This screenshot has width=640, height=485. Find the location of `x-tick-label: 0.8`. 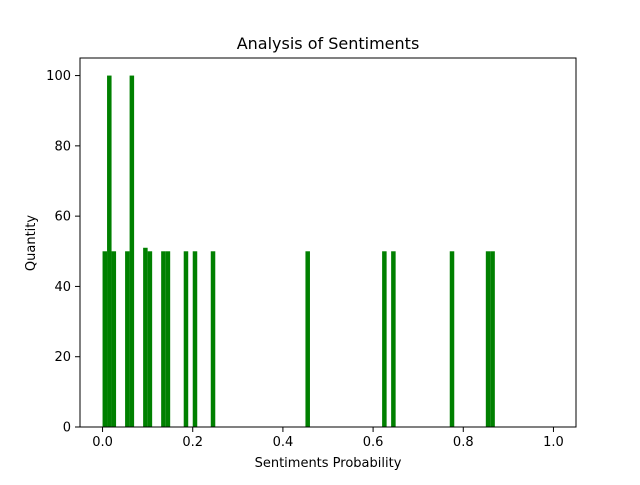

x-tick-label: 0.8 is located at coordinates (463, 442).